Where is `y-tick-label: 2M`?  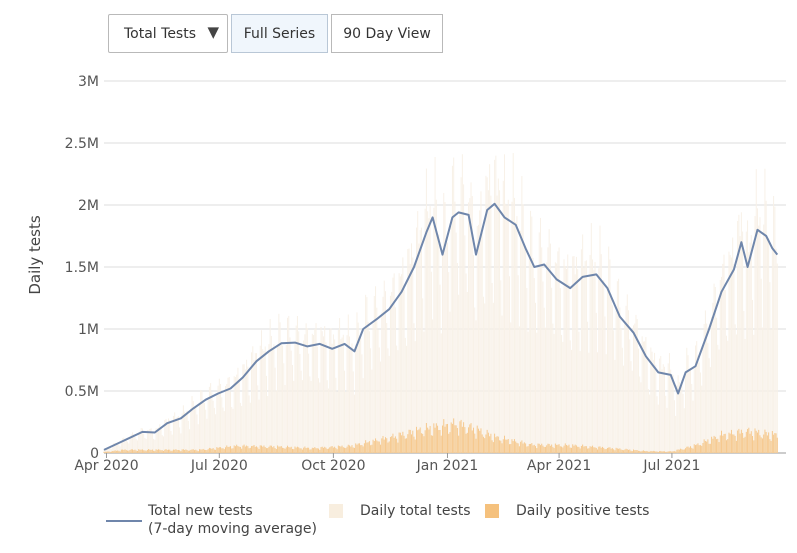
y-tick-label: 2M is located at coordinates (88, 206).